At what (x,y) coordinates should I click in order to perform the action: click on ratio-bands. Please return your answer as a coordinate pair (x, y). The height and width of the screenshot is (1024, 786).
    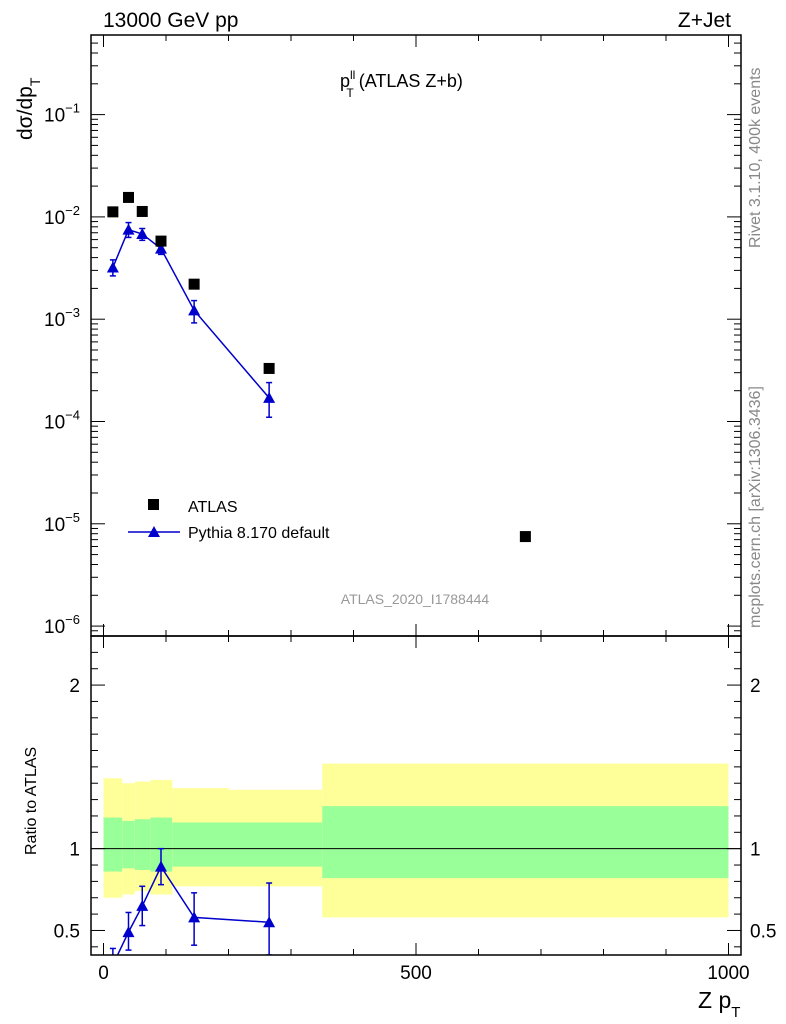
    Looking at the image, I should click on (416, 840).